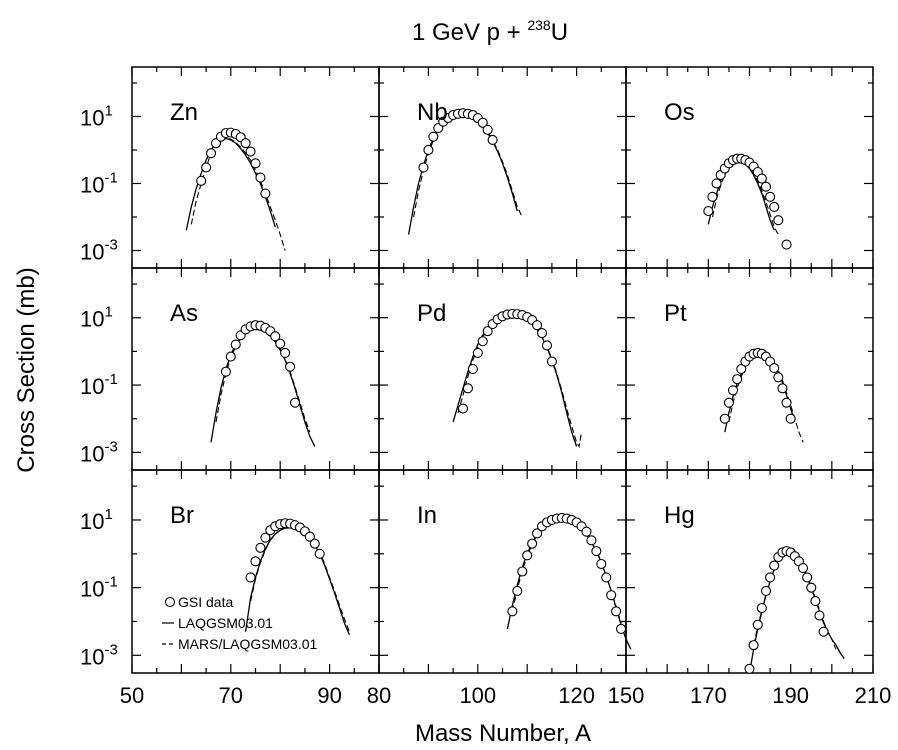 Image resolution: width=898 pixels, height=750 pixels. I want to click on x-tick-label: 210, so click(873, 695).